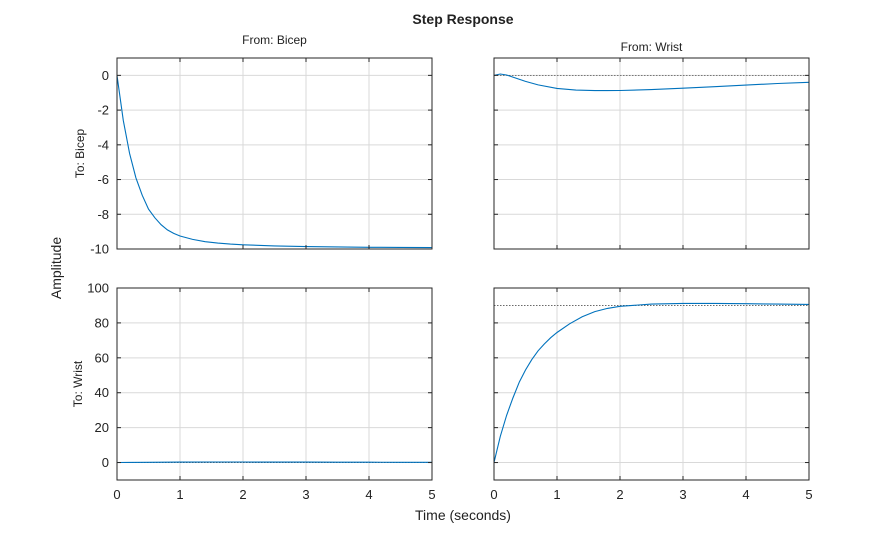 The height and width of the screenshot is (540, 895). I want to click on subplot-wrist-to-wrist: 0 1 2 3 4 5, so click(651, 394).